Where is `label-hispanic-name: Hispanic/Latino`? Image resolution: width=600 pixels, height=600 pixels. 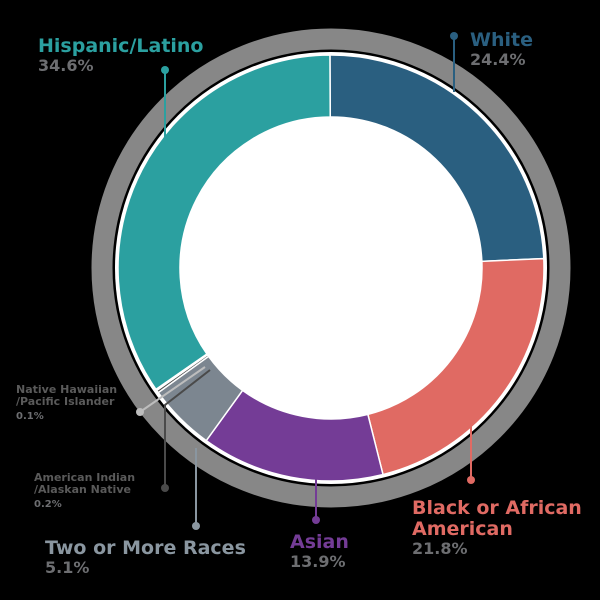
label-hispanic-name: Hispanic/Latino is located at coordinates (121, 46).